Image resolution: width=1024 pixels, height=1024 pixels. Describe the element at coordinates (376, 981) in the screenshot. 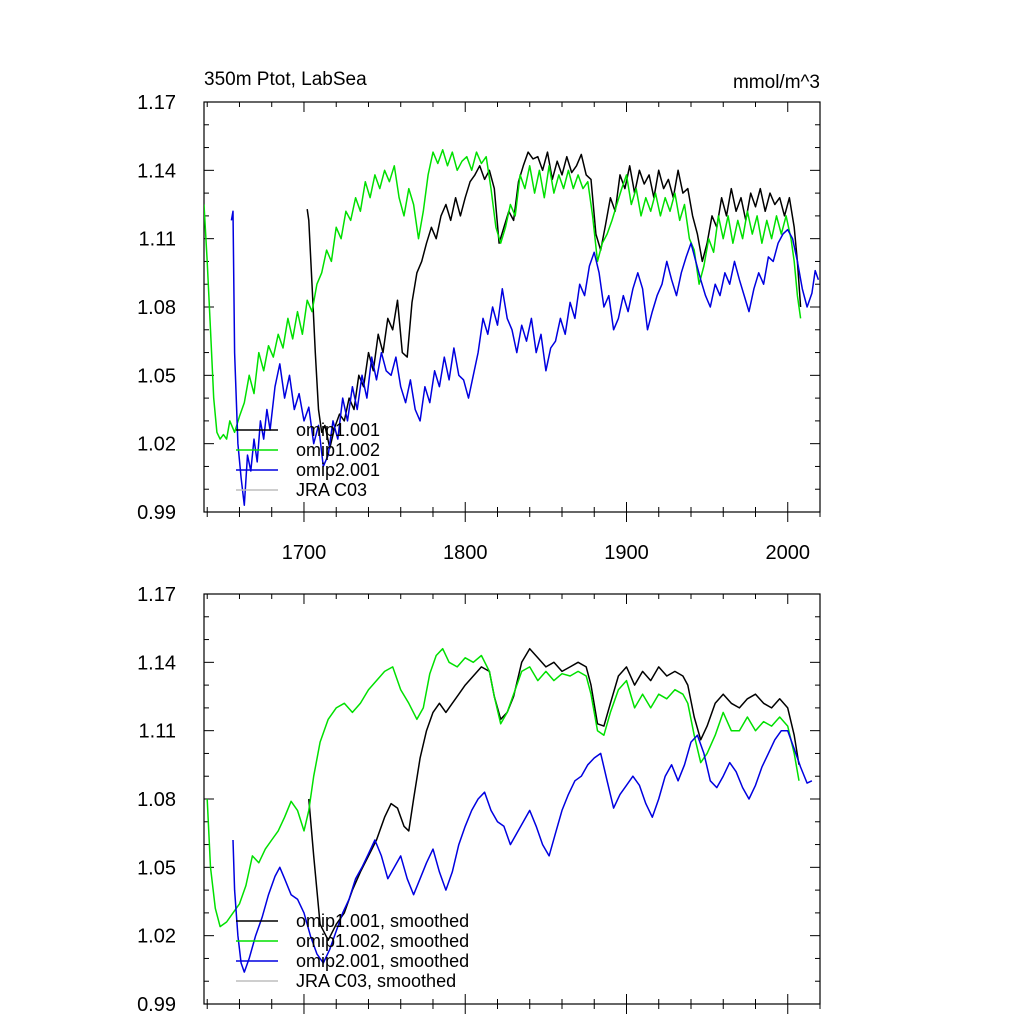

I see `legend-label: JRA C03, smoothed` at that location.